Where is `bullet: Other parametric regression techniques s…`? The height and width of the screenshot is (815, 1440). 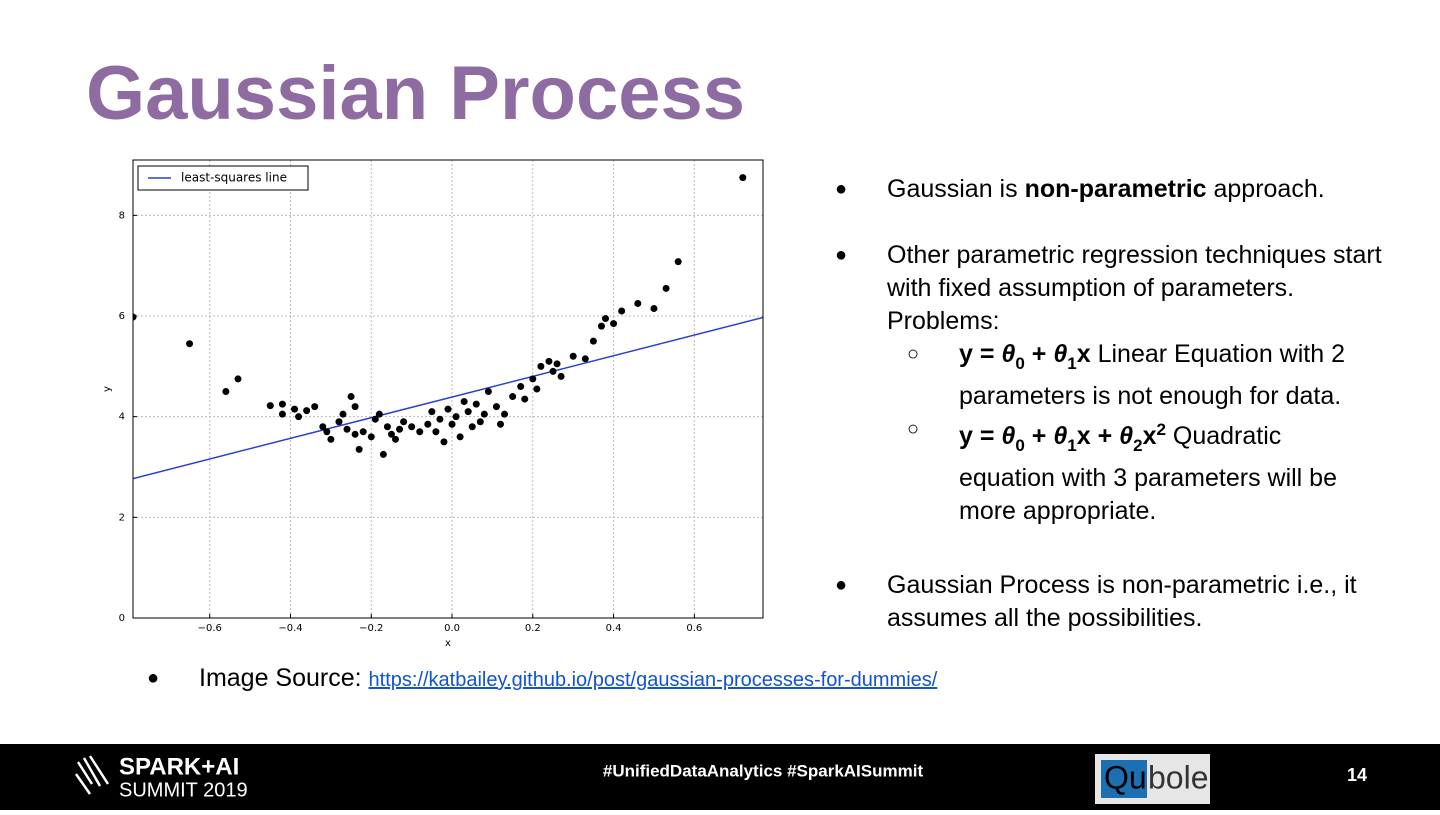
bullet: Other parametric regression techniques s… is located at coordinates (1111, 383).